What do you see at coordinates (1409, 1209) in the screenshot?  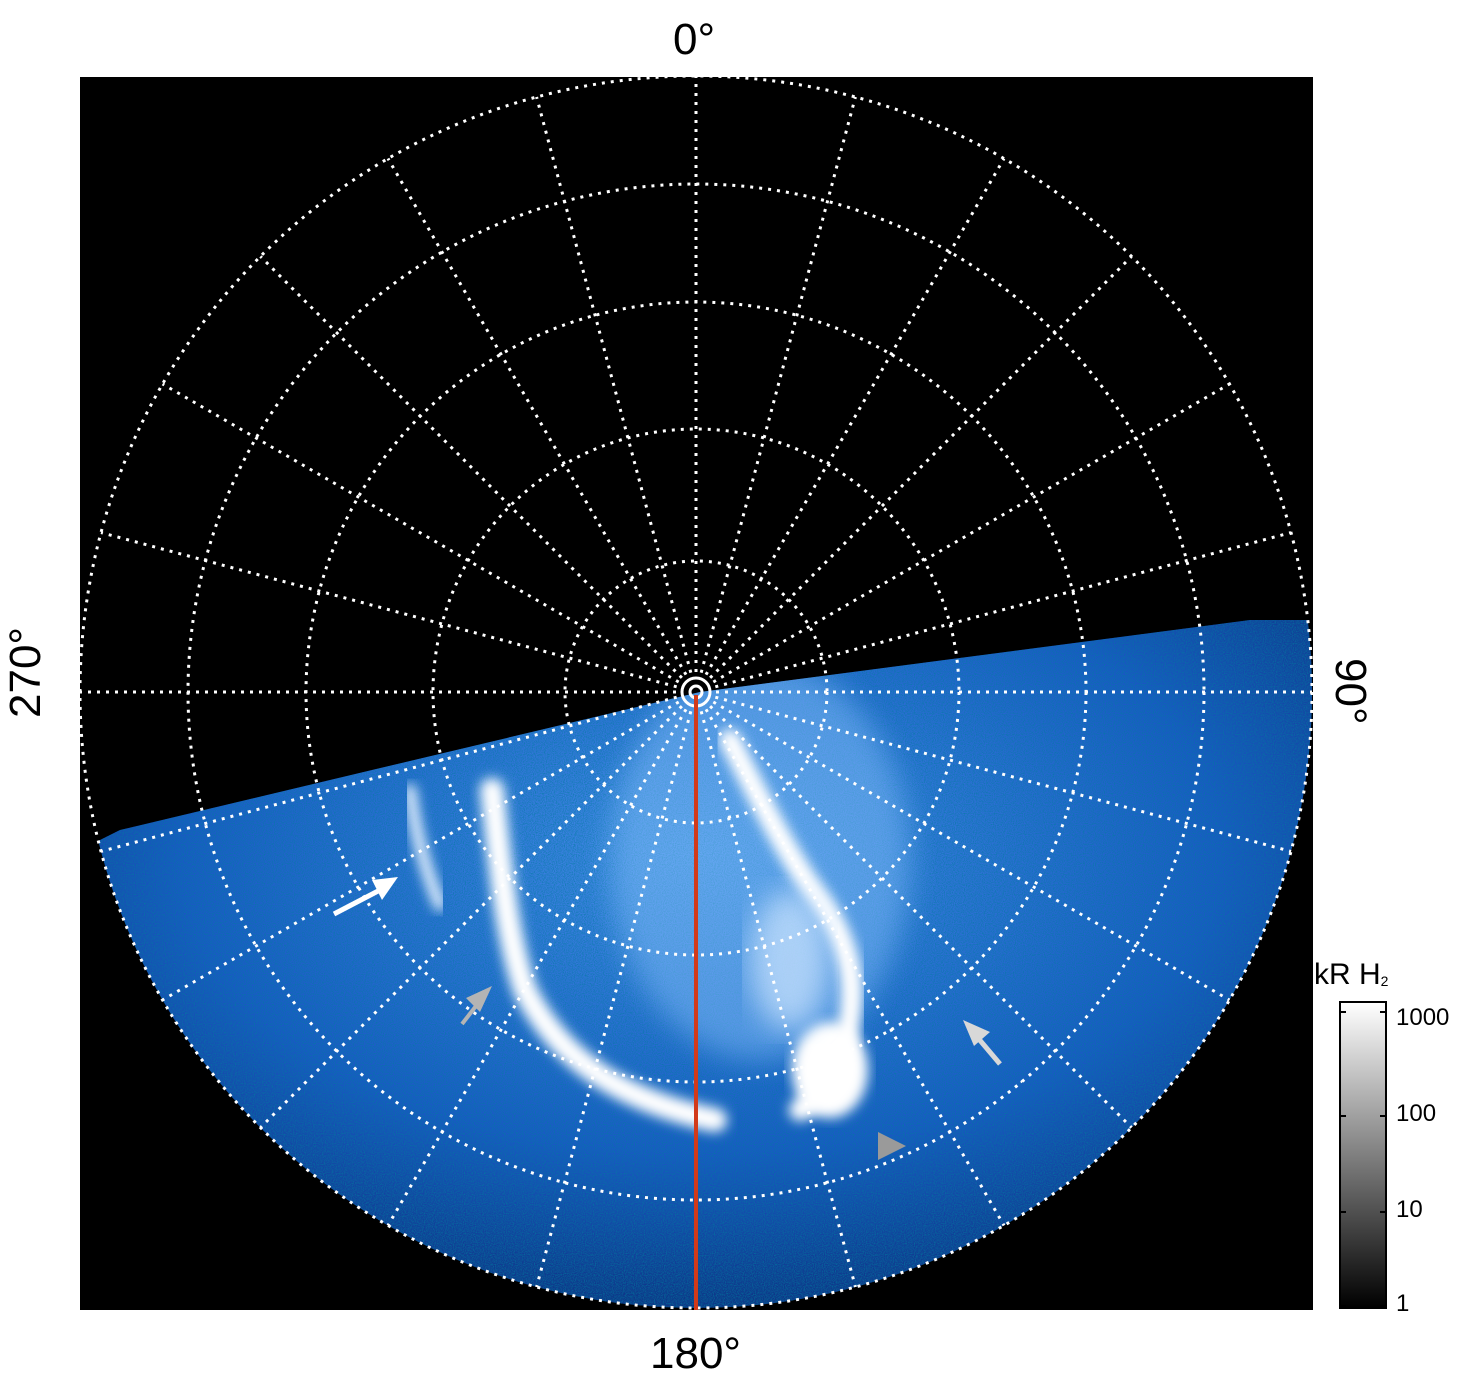 I see `colorbar-tick-label: 10` at bounding box center [1409, 1209].